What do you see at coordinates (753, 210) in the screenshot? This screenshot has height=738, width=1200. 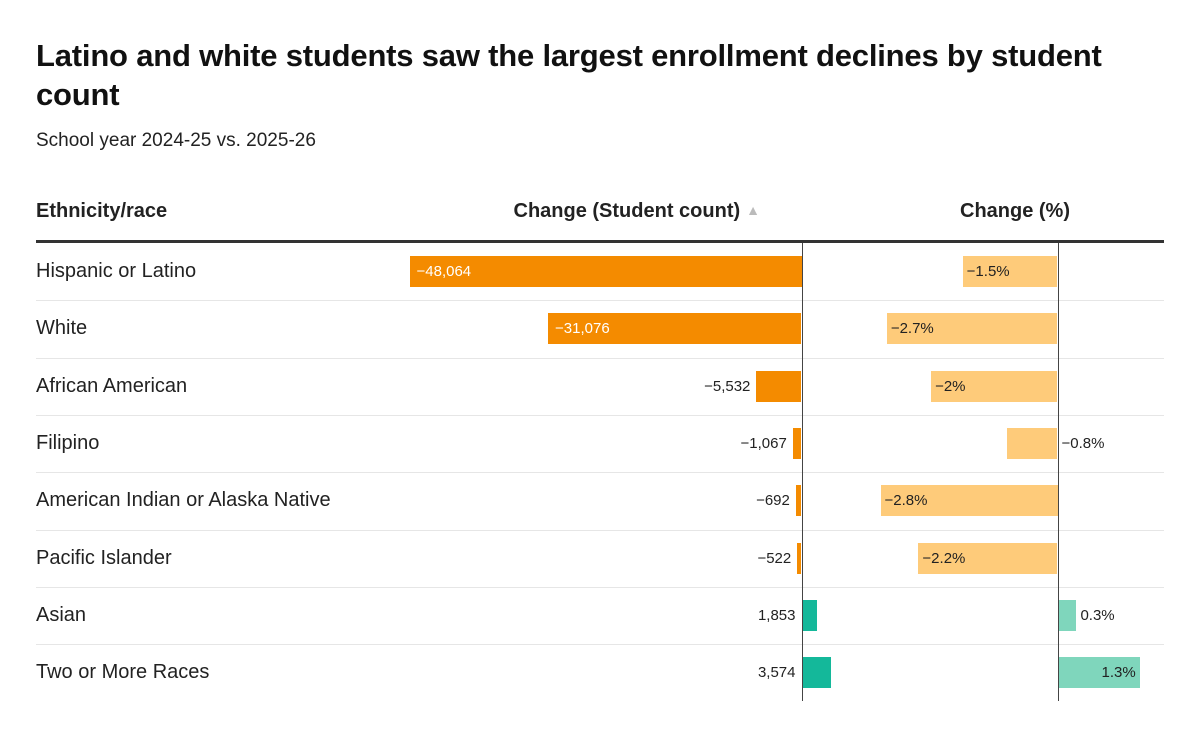 I see `sort-ascending-icon: ▲` at bounding box center [753, 210].